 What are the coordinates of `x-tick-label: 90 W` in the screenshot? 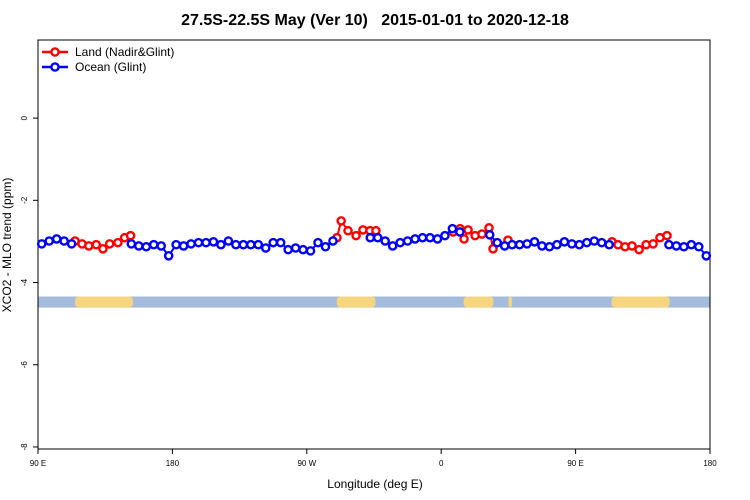 It's located at (306, 463).